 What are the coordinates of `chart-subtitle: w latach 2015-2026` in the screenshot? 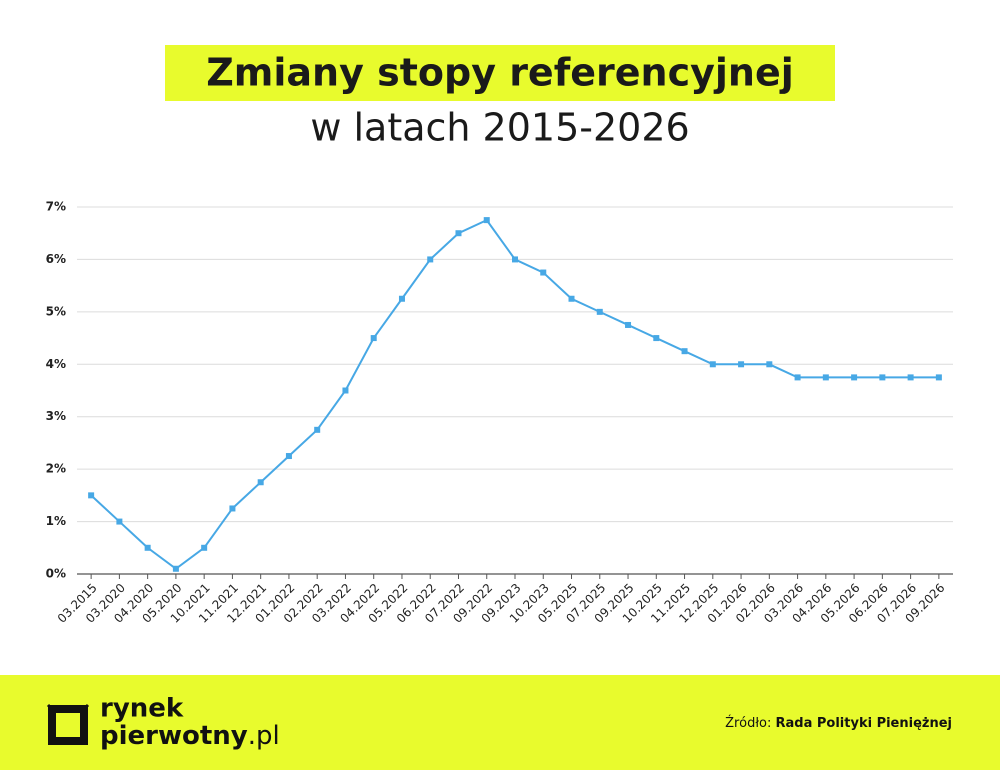 It's located at (499, 128).